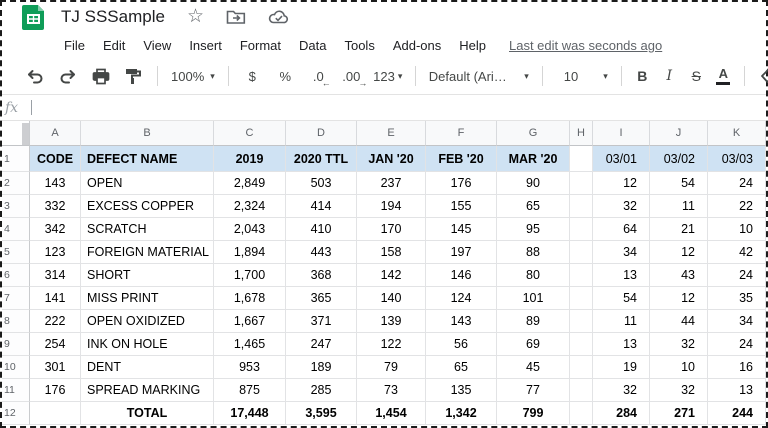 This screenshot has width=768, height=428. Describe the element at coordinates (737, 252) in the screenshot. I see `cell-K5: 42` at that location.